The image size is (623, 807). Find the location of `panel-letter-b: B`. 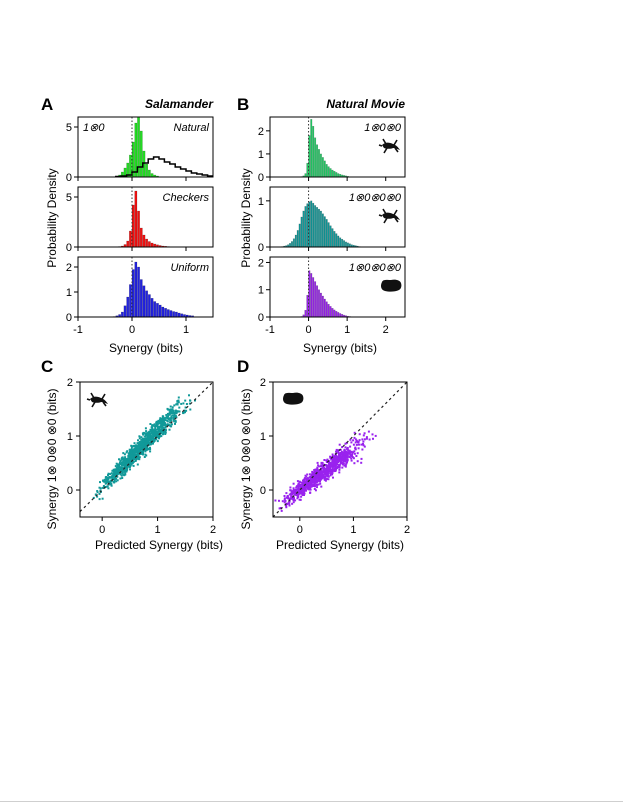

panel-letter-b: B is located at coordinates (243, 104).